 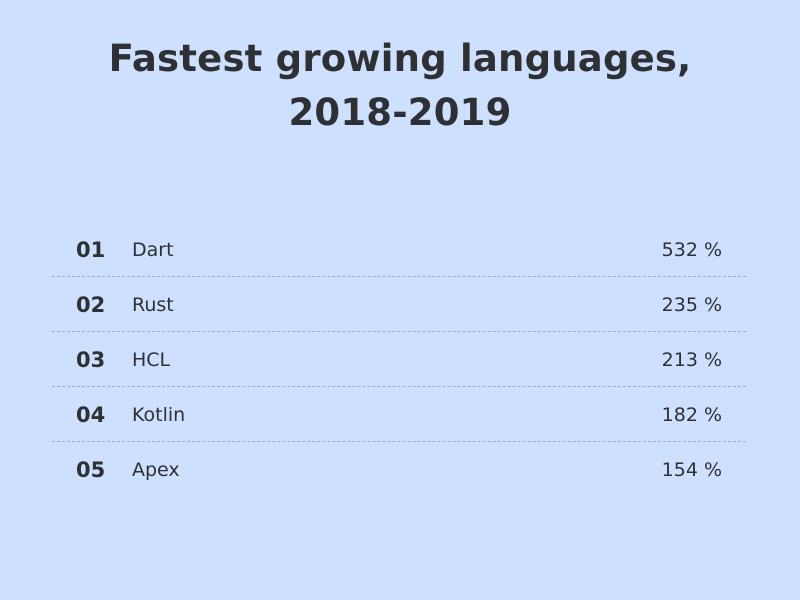 What do you see at coordinates (691, 250) in the screenshot?
I see `growth-value: 532 %` at bounding box center [691, 250].